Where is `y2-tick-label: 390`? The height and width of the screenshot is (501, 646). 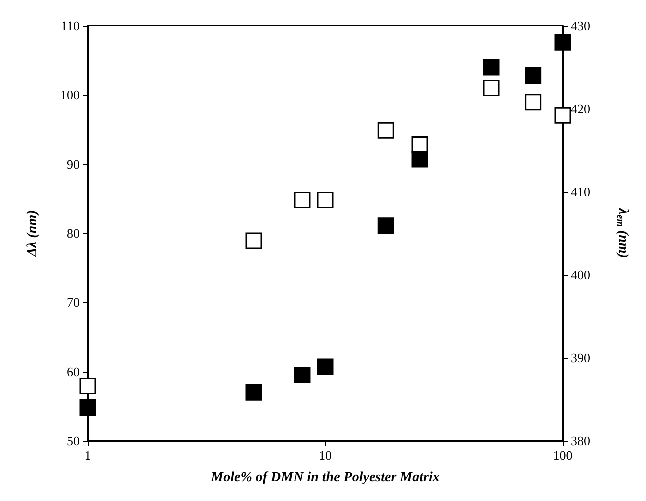
y2-tick-label: 390 is located at coordinates (580, 358).